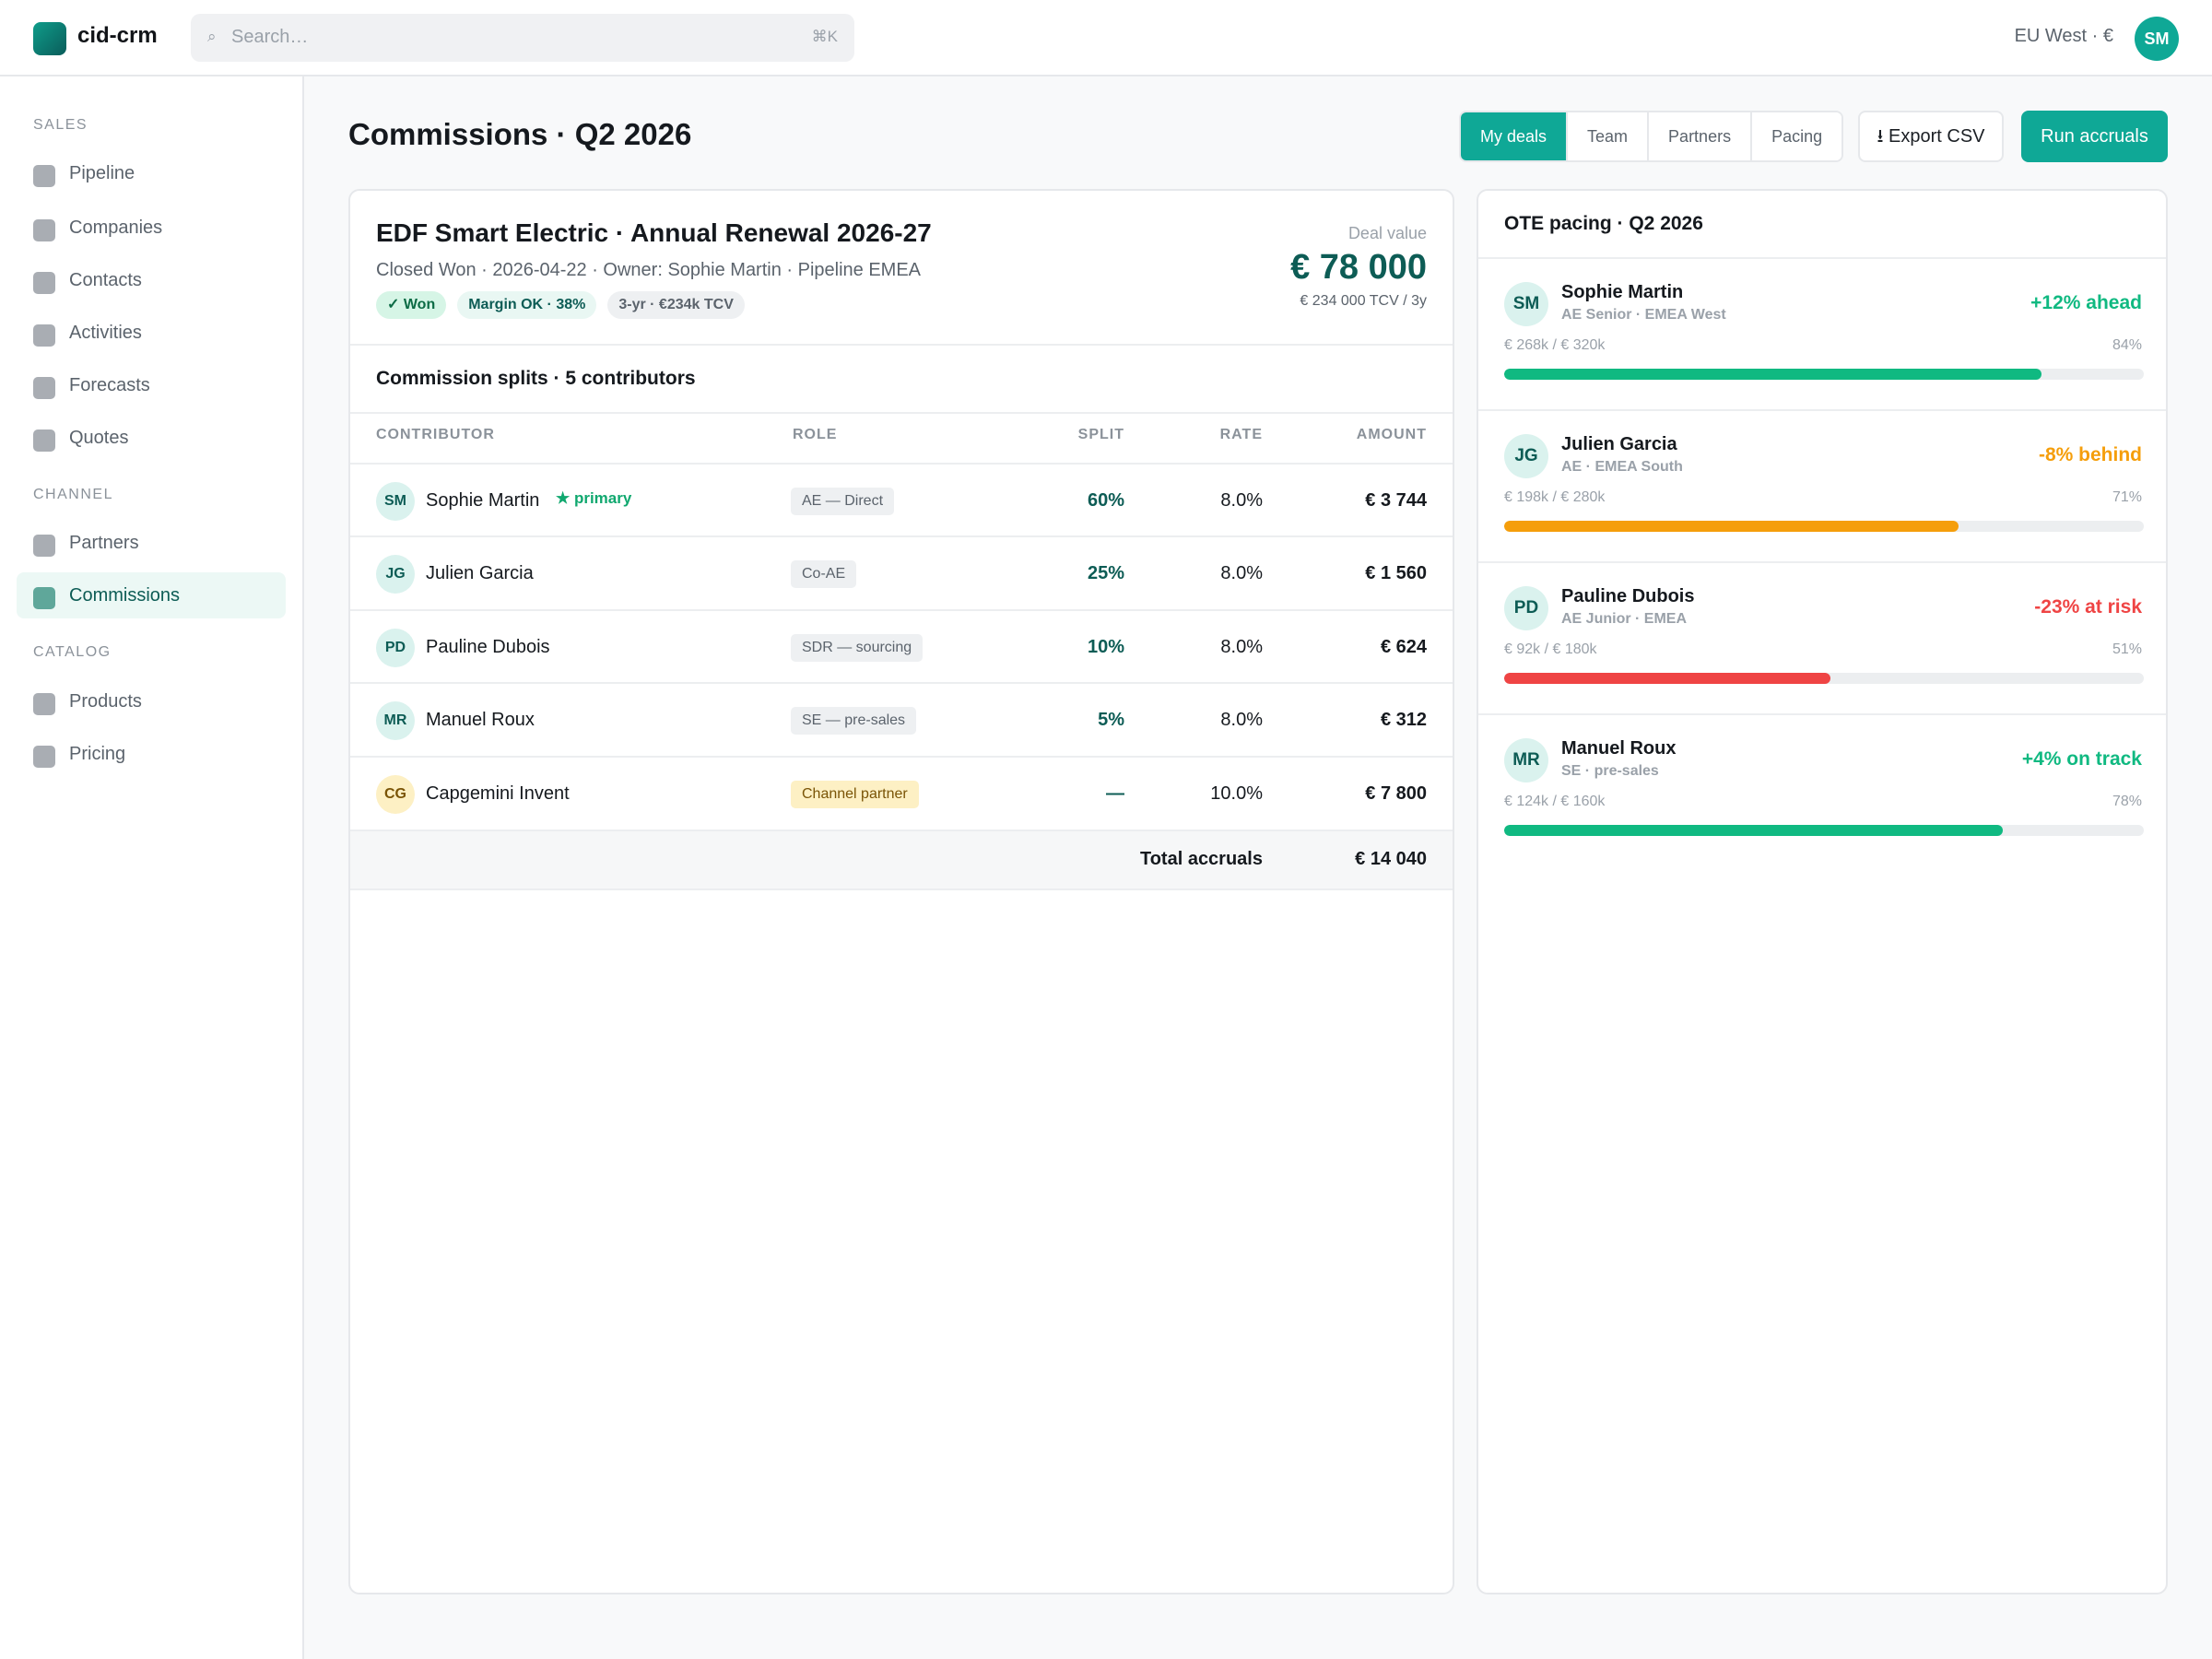 Image resolution: width=2212 pixels, height=1659 pixels. I want to click on pipeline-icon, so click(44, 176).